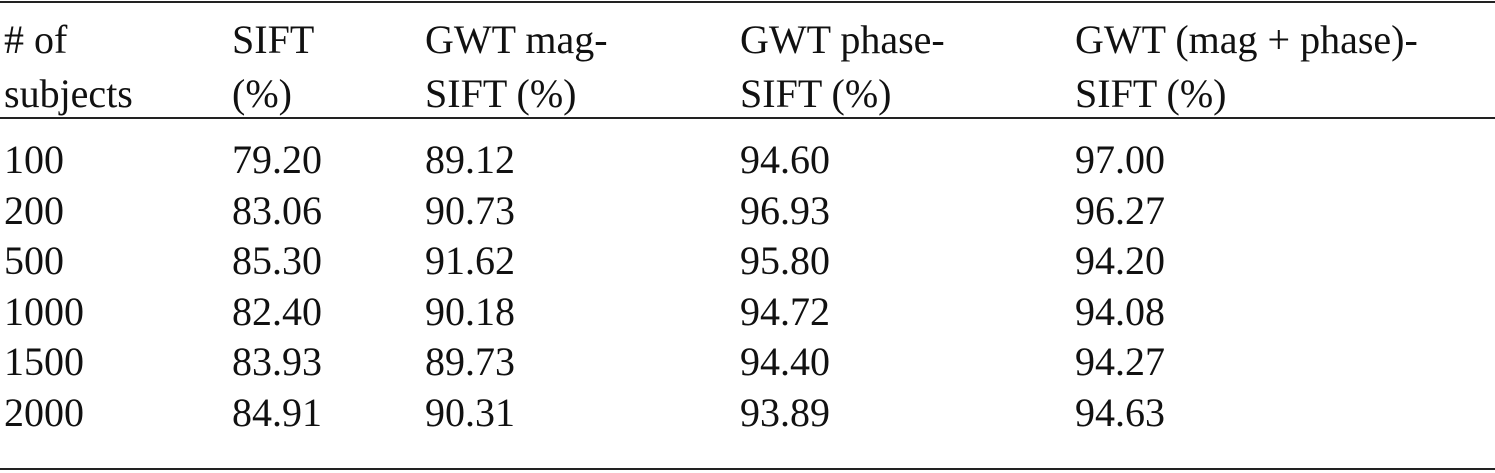 The width and height of the screenshot is (1495, 473). I want to click on table-cell: 89.73, so click(470, 361).